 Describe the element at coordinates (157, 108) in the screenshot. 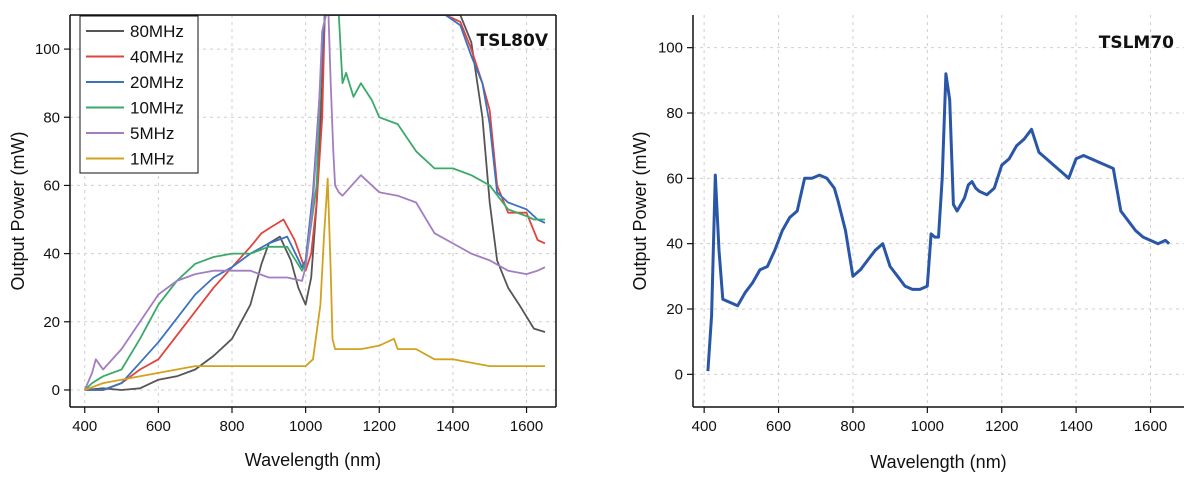

I see `legend-label-10mhz: 10MHz` at that location.